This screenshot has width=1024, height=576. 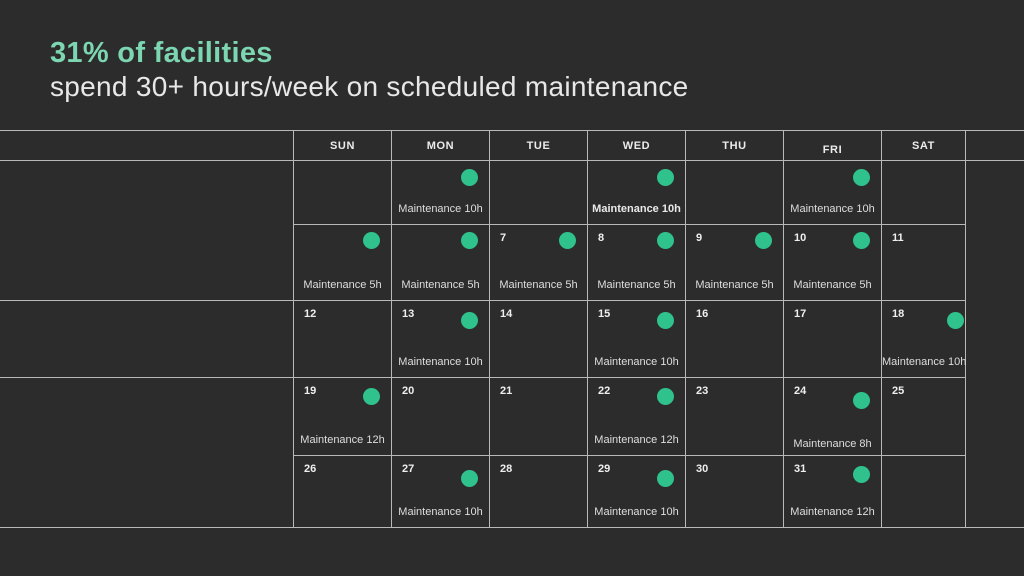 What do you see at coordinates (833, 417) in the screenshot?
I see `calendar-cell: 24 Maintenance 8h` at bounding box center [833, 417].